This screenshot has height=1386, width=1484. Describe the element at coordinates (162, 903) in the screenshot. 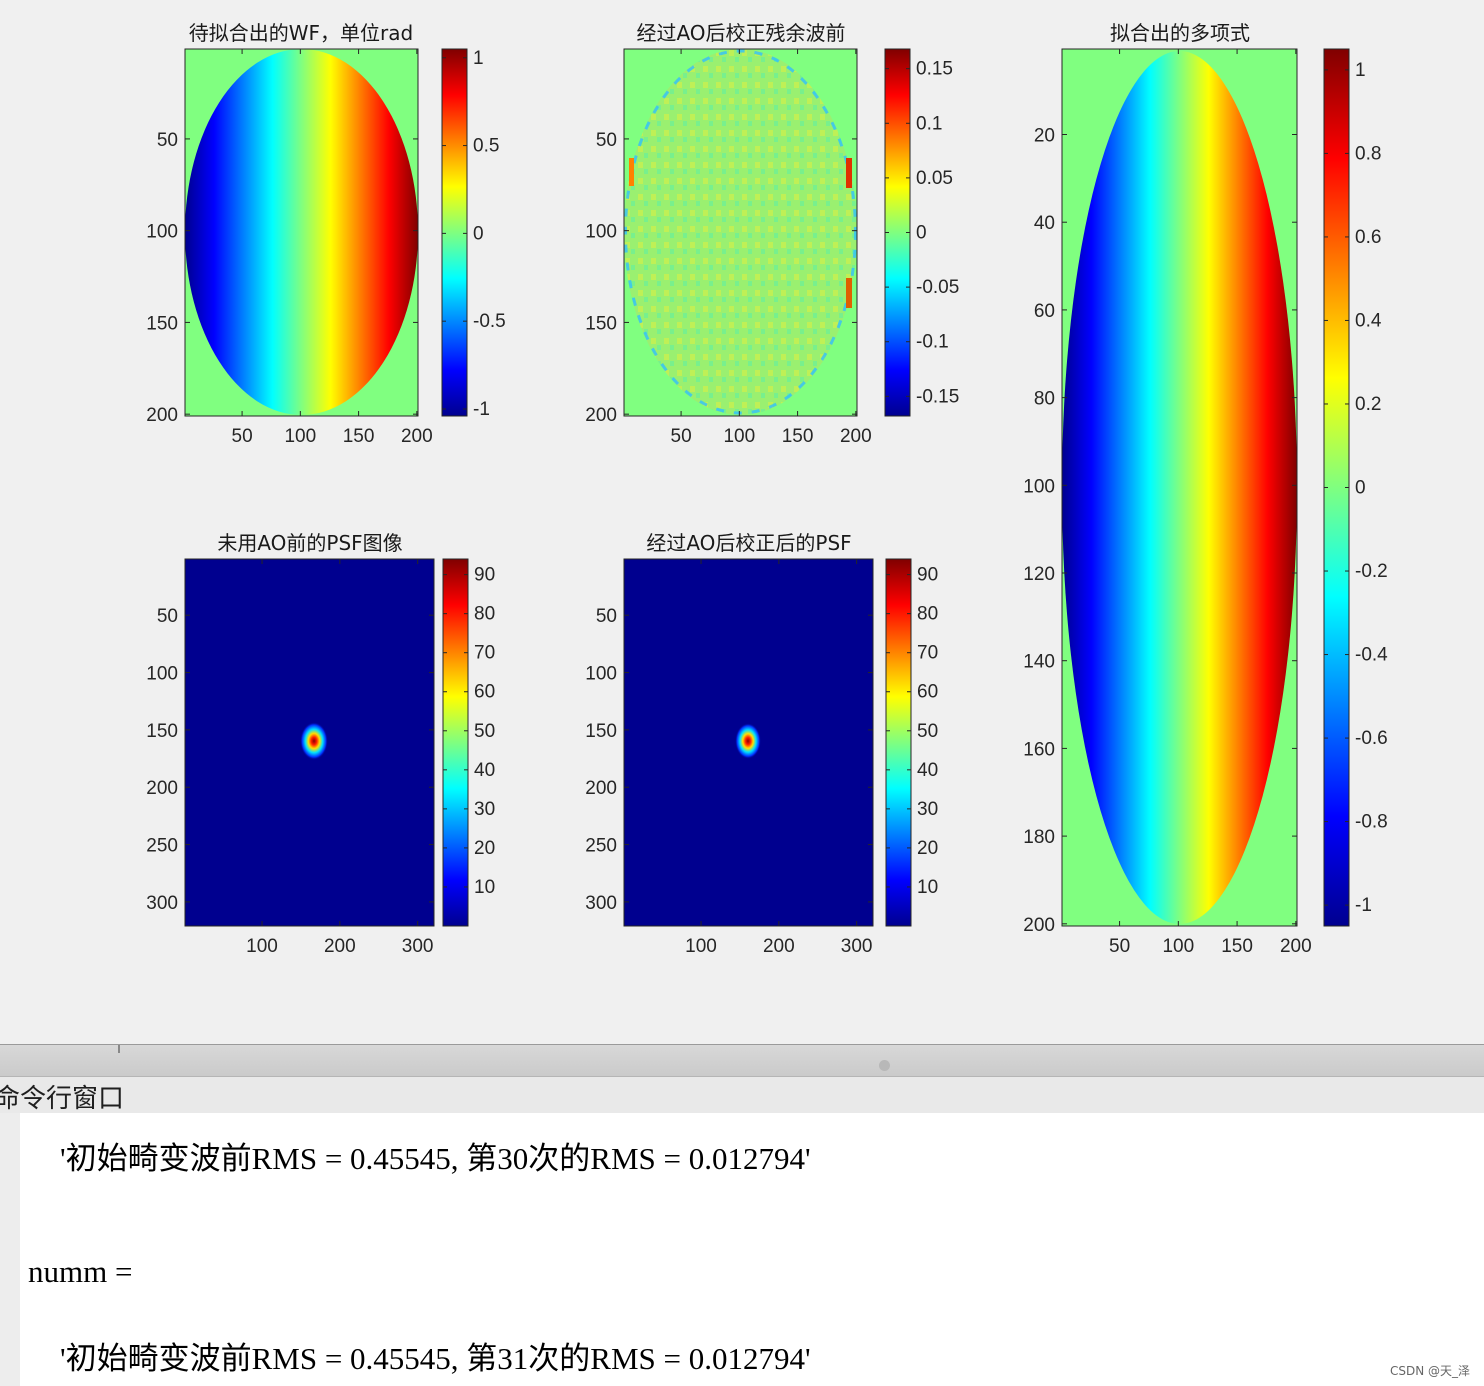

I see `y-tick-label: 300` at that location.